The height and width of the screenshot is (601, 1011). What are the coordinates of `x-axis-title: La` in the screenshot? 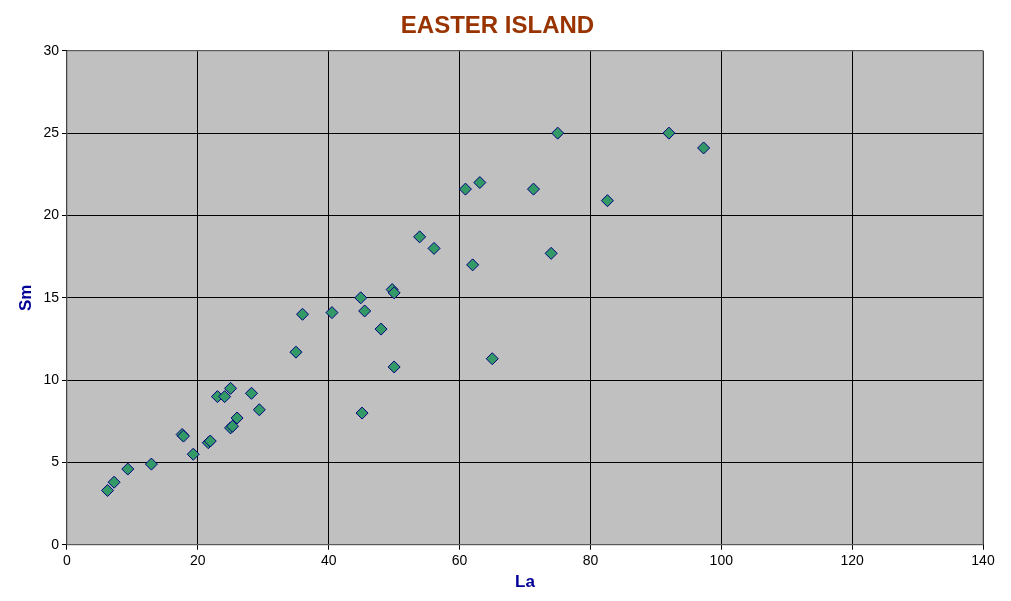 It's located at (525, 582).